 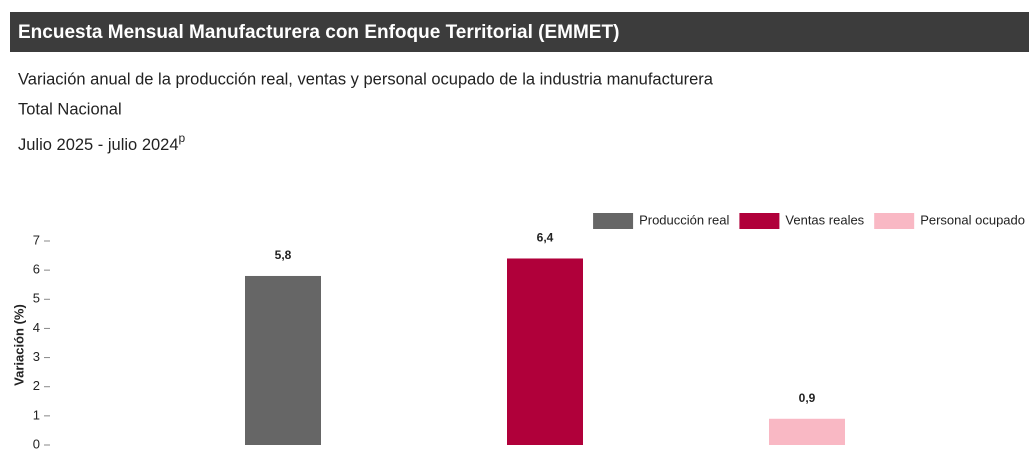 I want to click on y-tick-label: 4, so click(x=36, y=327).